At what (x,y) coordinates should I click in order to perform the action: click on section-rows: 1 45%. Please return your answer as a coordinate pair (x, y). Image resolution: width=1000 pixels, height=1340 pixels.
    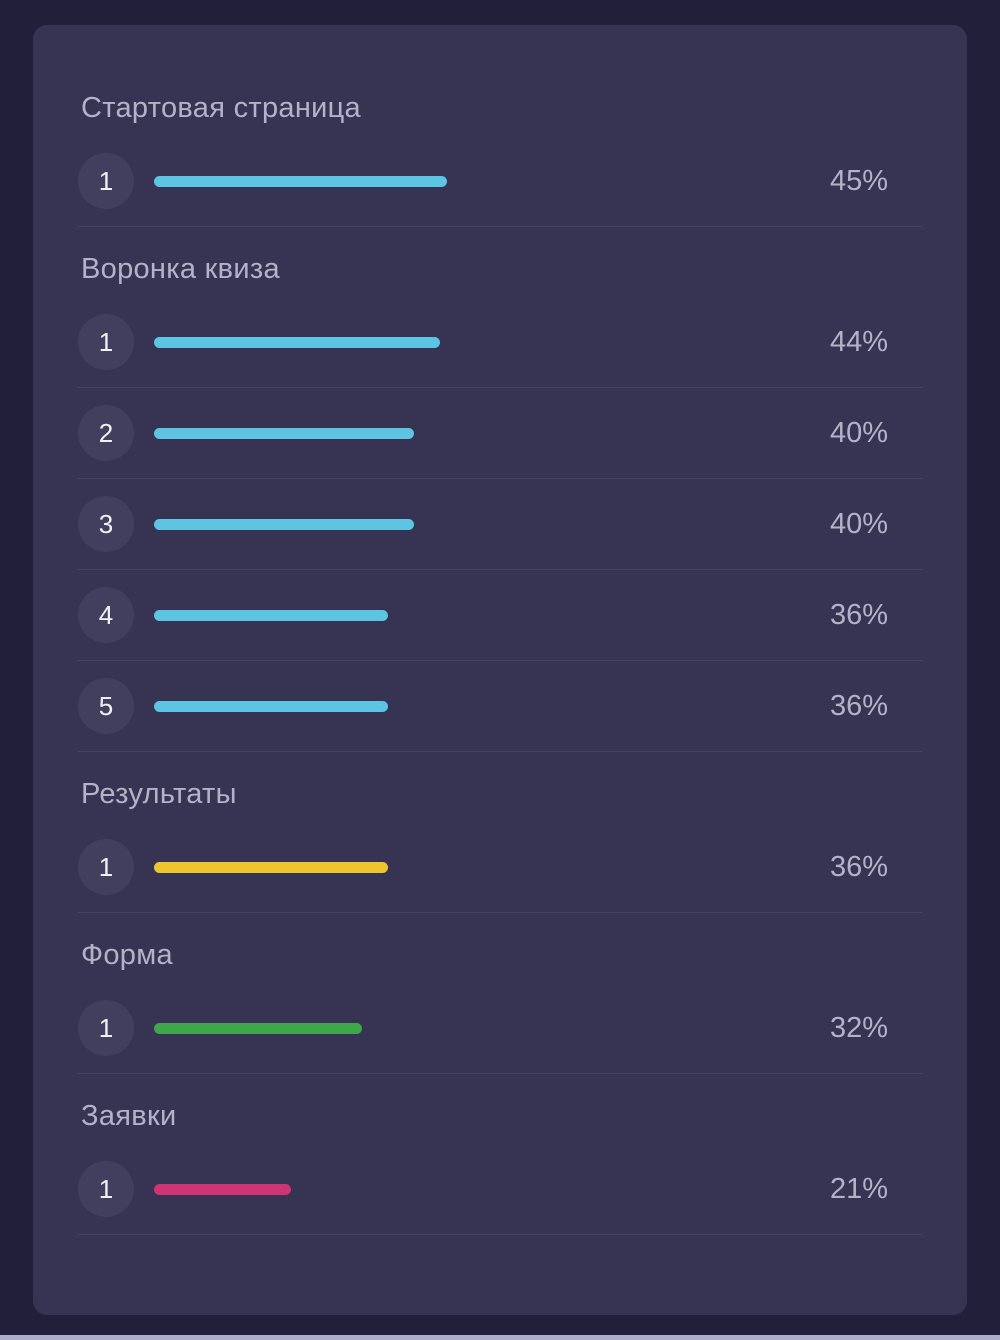
    Looking at the image, I should click on (500, 181).